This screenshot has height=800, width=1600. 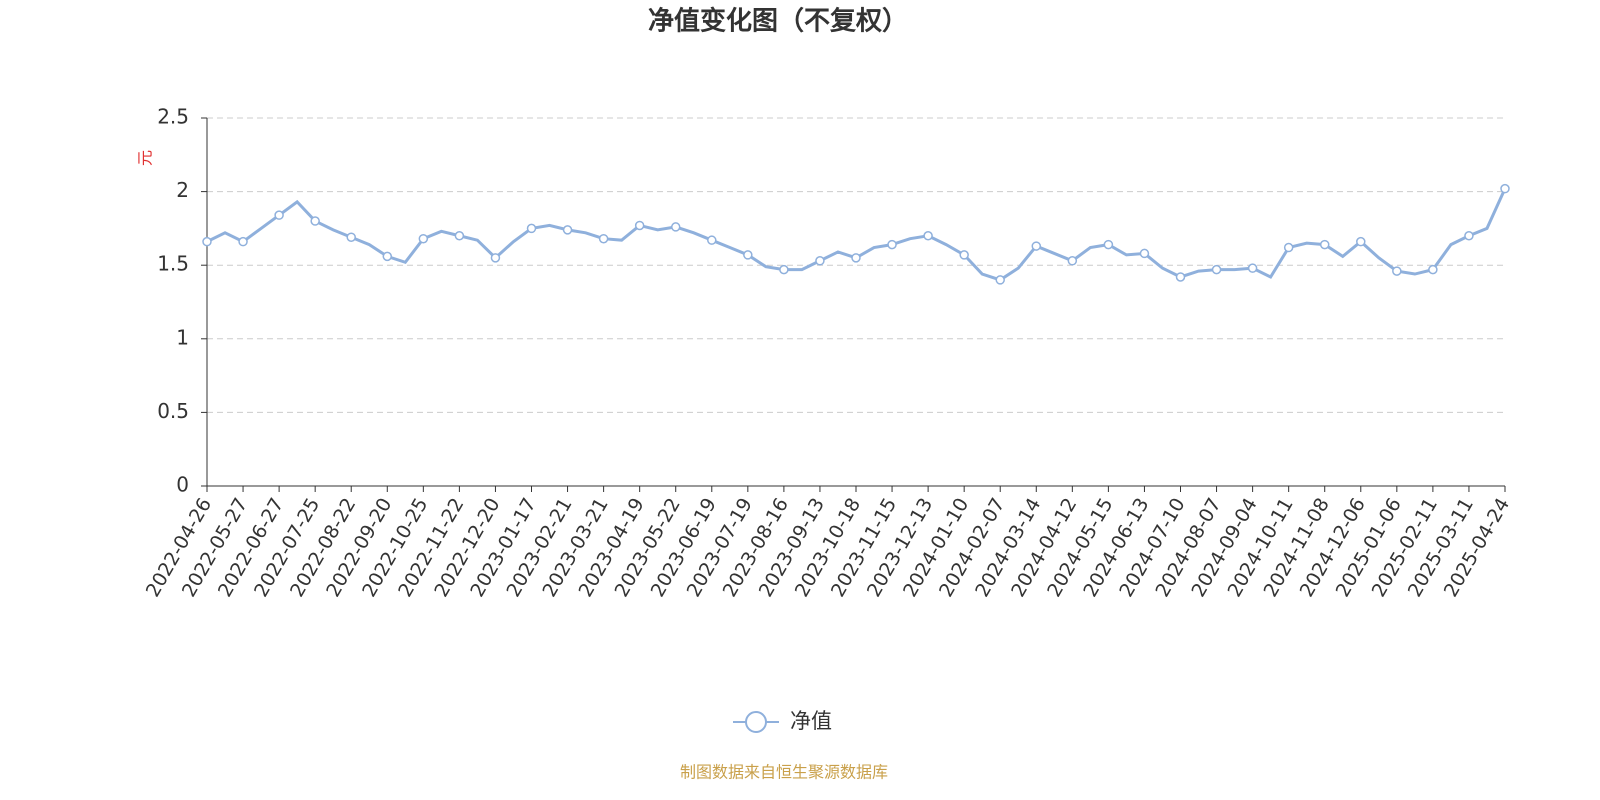 What do you see at coordinates (778, 21) in the screenshot?
I see `chart-title: 净值变化图（不复权）` at bounding box center [778, 21].